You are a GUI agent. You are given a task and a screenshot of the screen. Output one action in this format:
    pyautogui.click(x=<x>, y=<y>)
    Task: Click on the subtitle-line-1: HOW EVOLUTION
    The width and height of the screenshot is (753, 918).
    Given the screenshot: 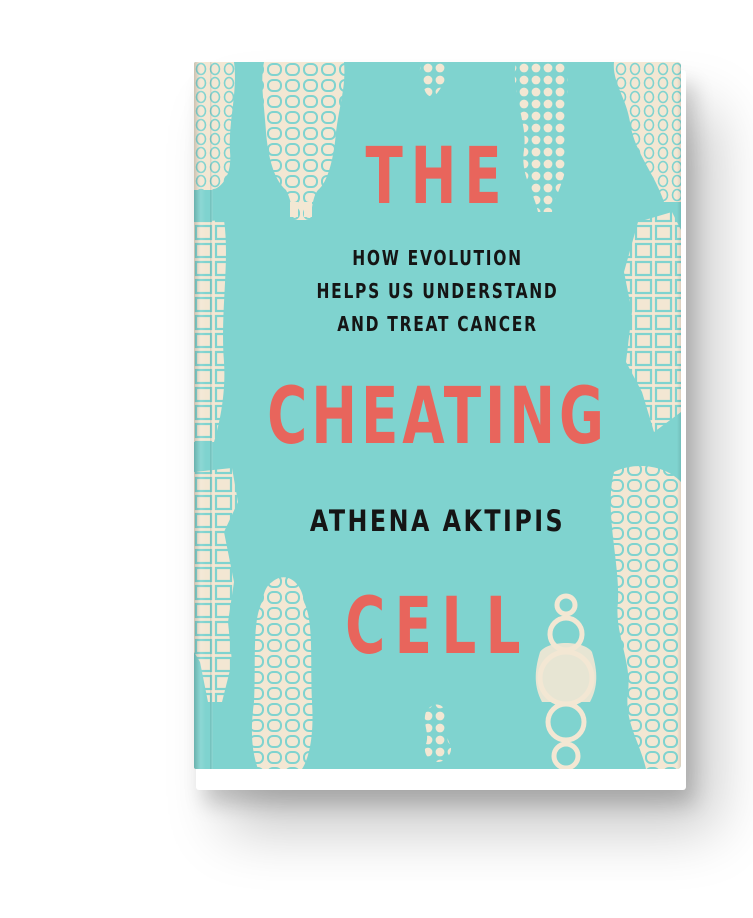 What is the action you would take?
    pyautogui.click(x=437, y=258)
    